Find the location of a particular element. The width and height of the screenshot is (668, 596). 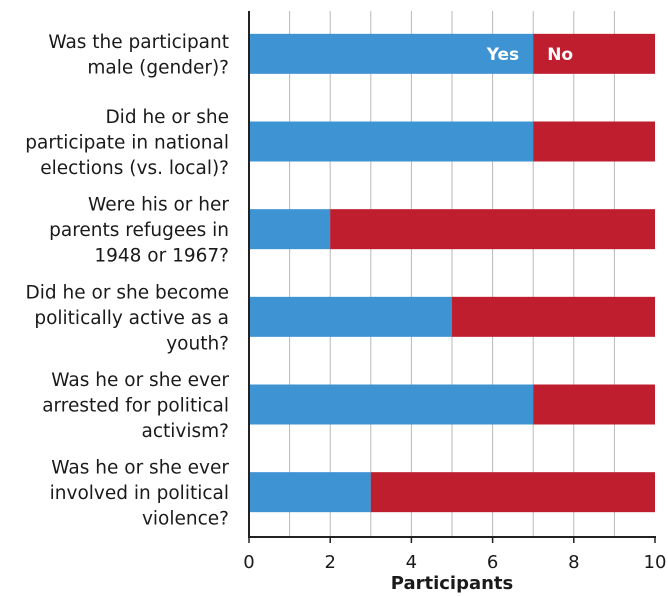

category-label: Did he or she is located at coordinates (167, 117).